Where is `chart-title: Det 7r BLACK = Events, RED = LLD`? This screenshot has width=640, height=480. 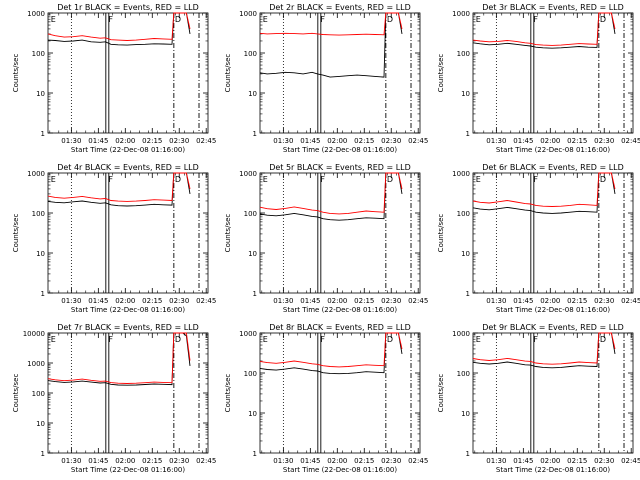 chart-title: Det 7r BLACK = Events, RED = LLD is located at coordinates (128, 327).